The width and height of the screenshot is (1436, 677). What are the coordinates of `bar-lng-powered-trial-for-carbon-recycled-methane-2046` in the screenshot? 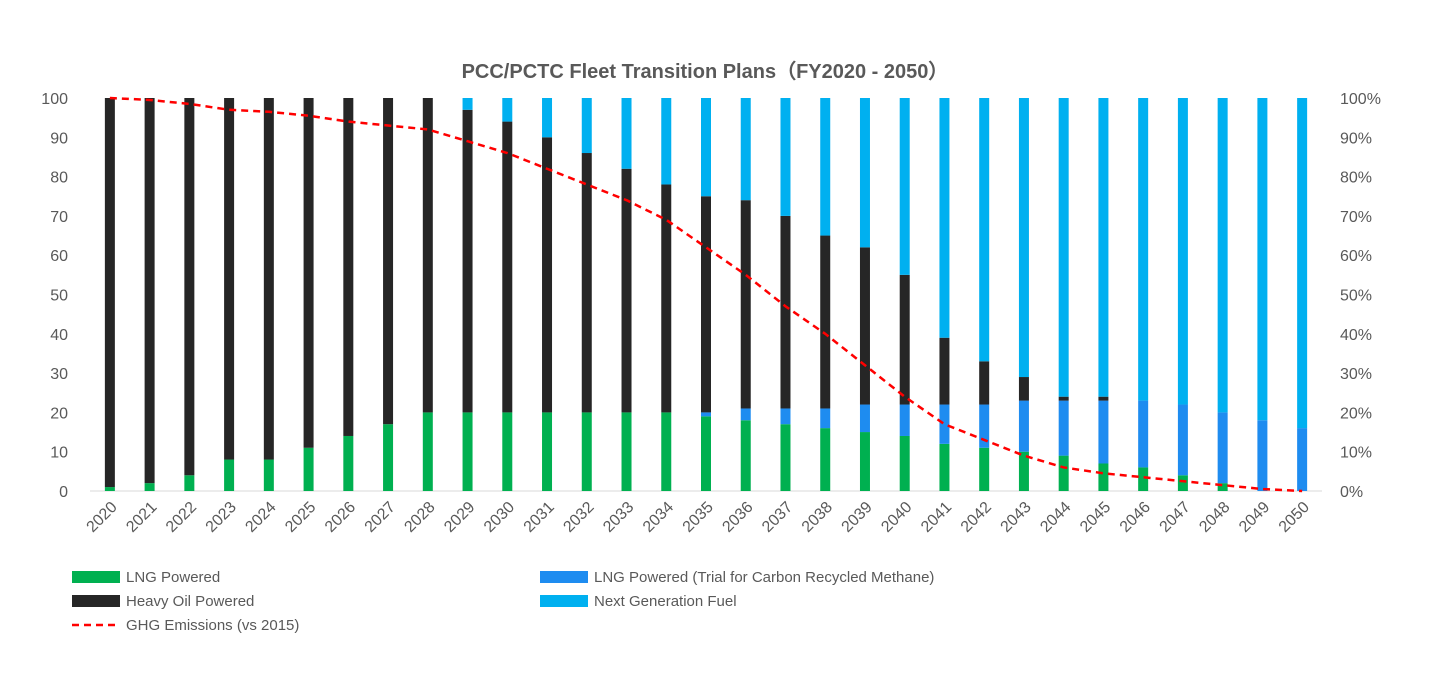 It's located at (1143, 434).